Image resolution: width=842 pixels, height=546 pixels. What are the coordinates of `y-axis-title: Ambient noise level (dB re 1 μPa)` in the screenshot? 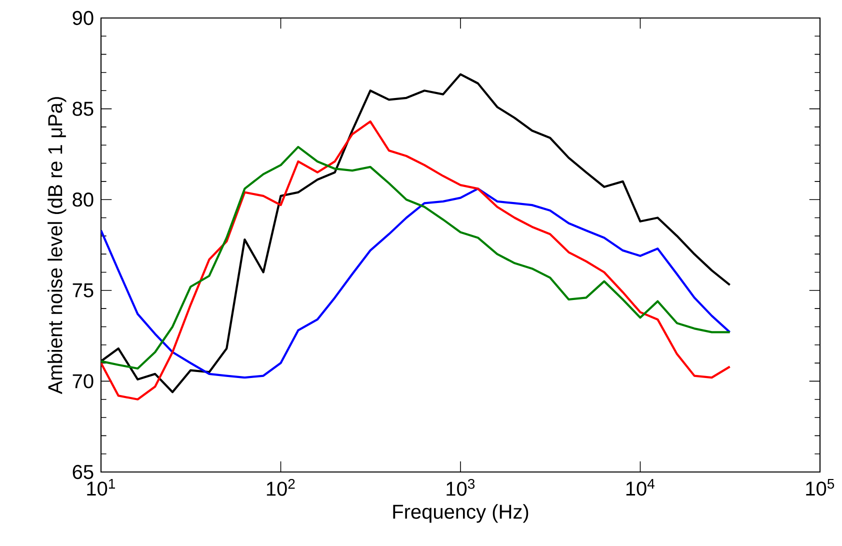 It's located at (57, 245).